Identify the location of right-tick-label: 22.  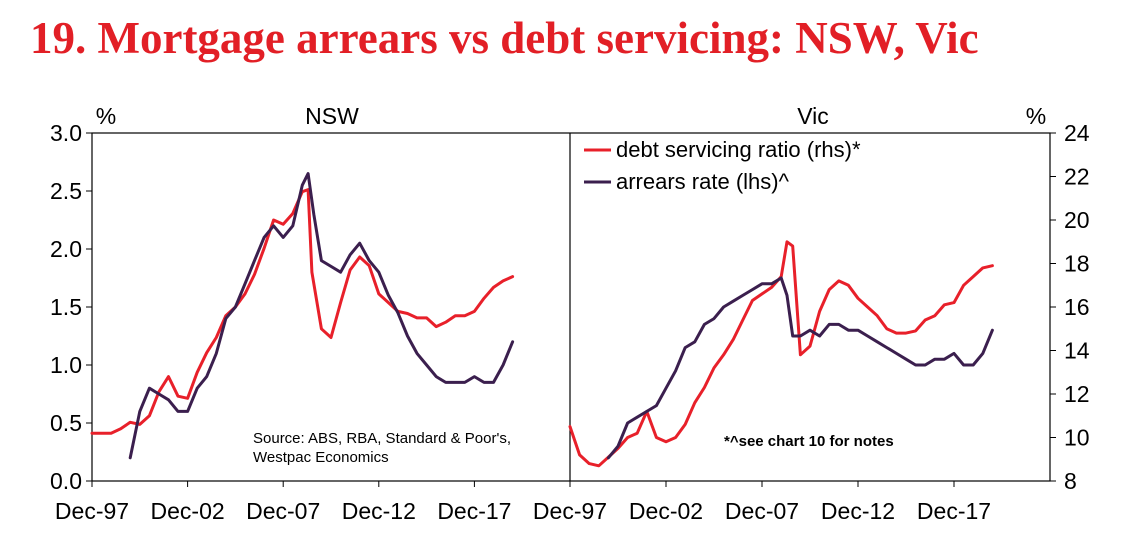
(1077, 177).